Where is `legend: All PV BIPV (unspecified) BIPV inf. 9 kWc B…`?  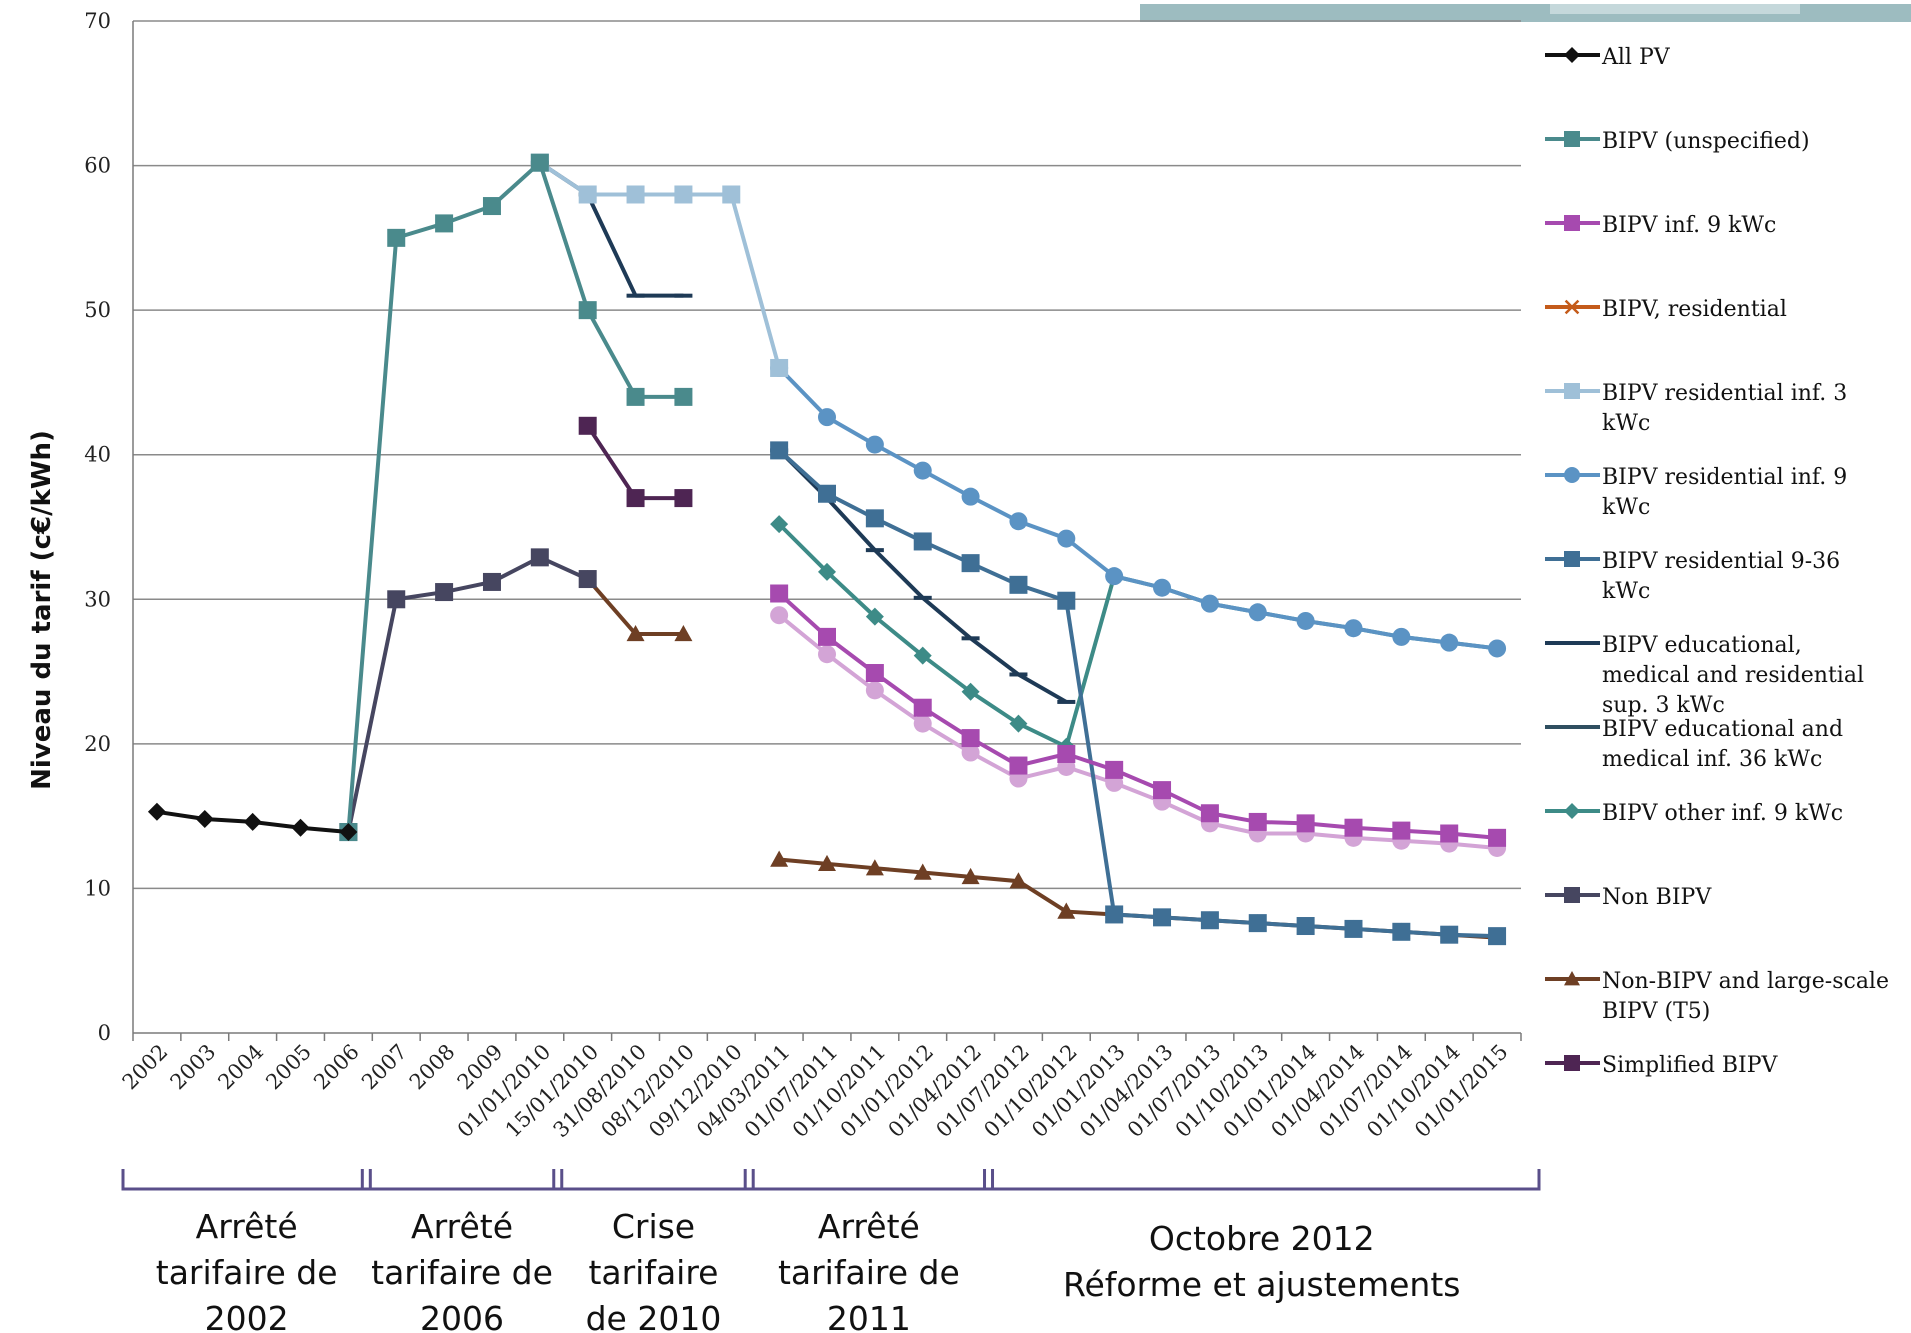
legend: All PV BIPV (unspecified) BIPV inf. 9 kWc B… is located at coordinates (1717, 561).